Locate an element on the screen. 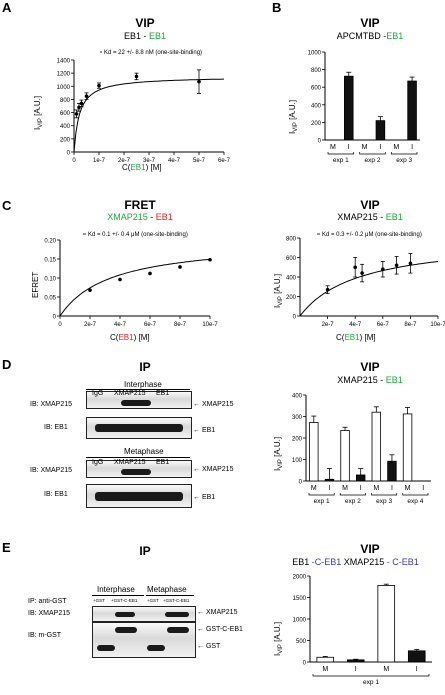  subtitle-part: XMAP215 is located at coordinates (127, 217).